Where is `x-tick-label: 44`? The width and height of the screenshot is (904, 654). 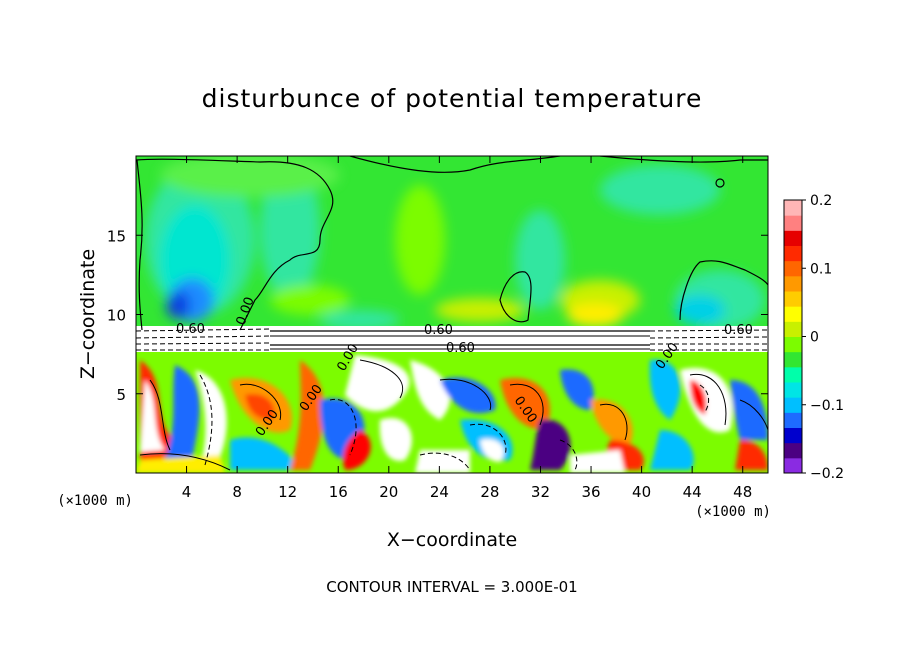 x-tick-label: 44 is located at coordinates (692, 492).